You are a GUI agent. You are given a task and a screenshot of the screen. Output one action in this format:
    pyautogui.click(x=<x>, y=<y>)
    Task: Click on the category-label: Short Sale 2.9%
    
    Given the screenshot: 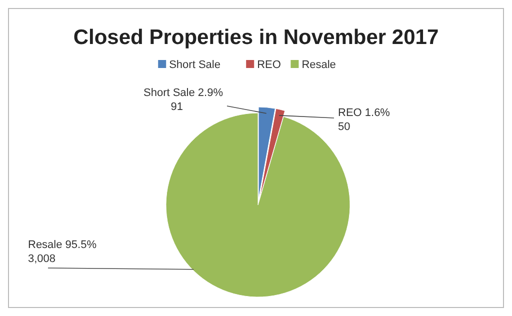 What is the action you would take?
    pyautogui.click(x=183, y=93)
    